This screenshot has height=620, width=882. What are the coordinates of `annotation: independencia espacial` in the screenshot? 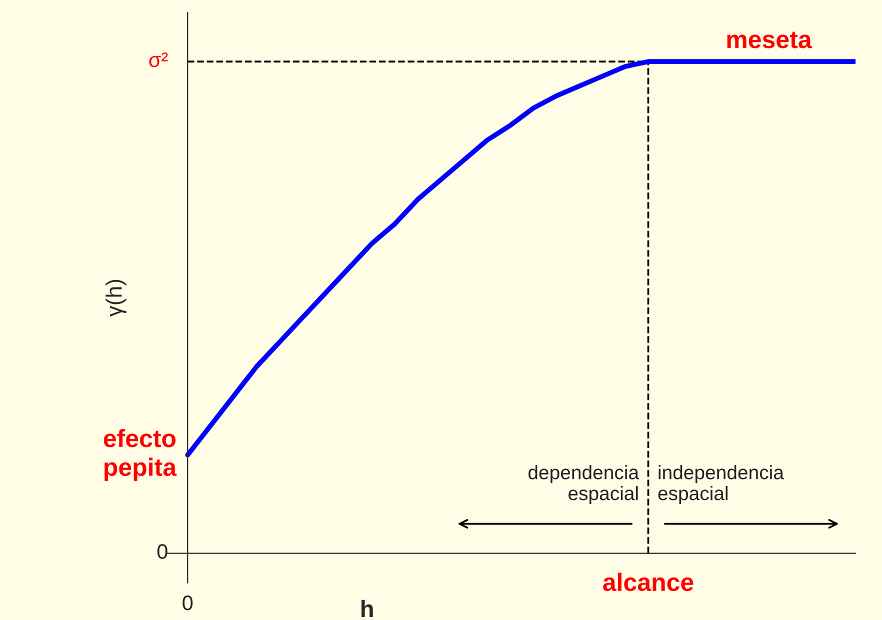 It's located at (721, 484).